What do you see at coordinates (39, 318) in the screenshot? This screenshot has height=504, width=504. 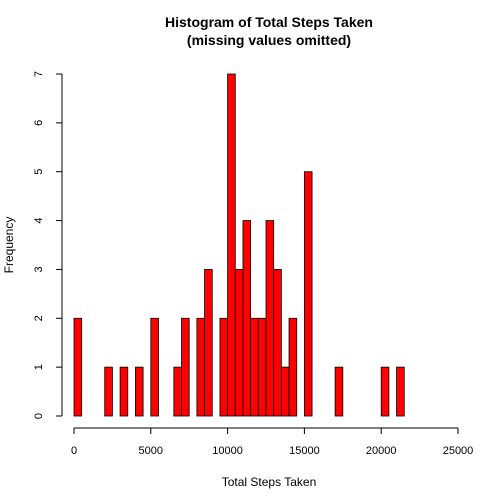 I see `y-tick-label: 2` at bounding box center [39, 318].